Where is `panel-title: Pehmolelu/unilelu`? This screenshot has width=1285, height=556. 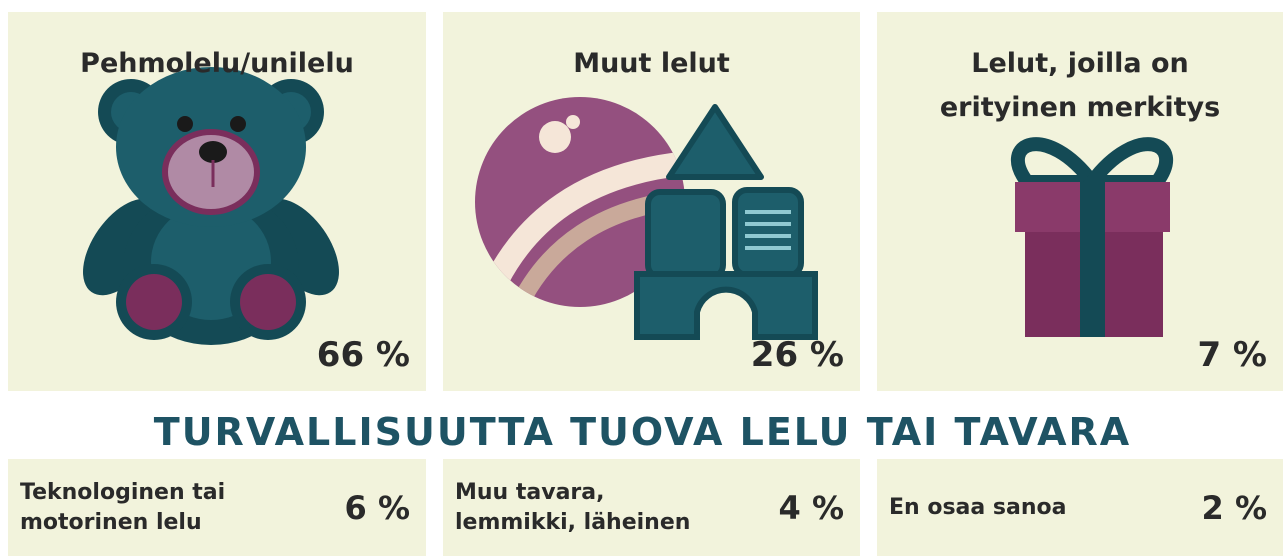 panel-title: Pehmolelu/unilelu is located at coordinates (217, 63).